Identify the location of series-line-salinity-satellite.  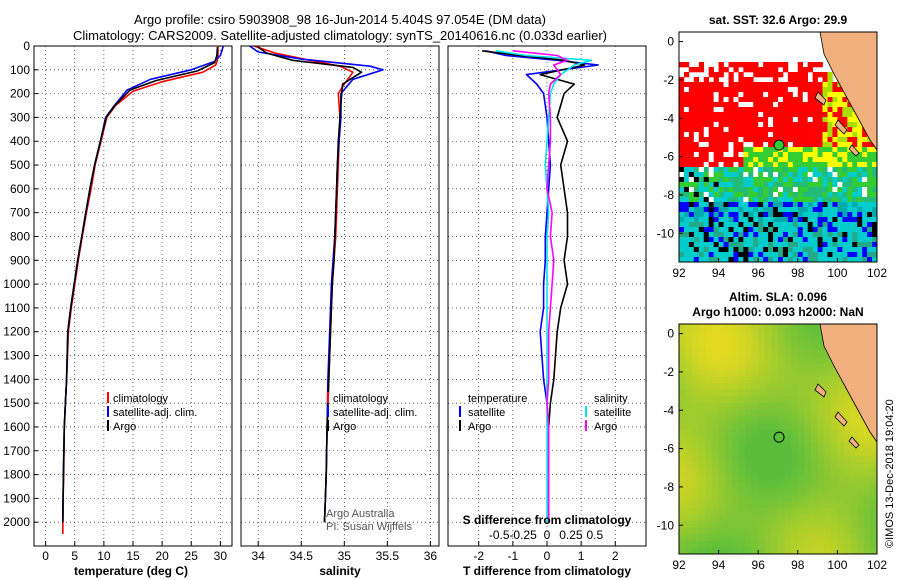
(544, 286).